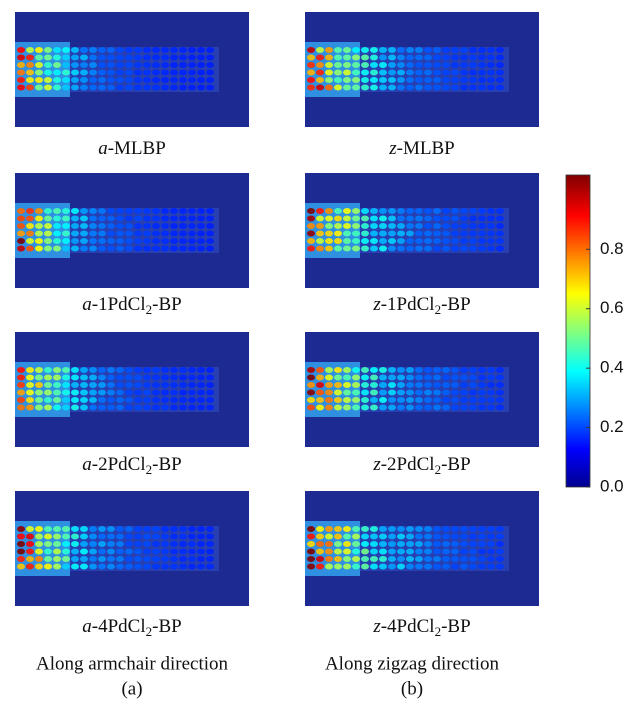 The image size is (635, 710). Describe the element at coordinates (612, 307) in the screenshot. I see `colorbar-tick-label: 0.6` at that location.